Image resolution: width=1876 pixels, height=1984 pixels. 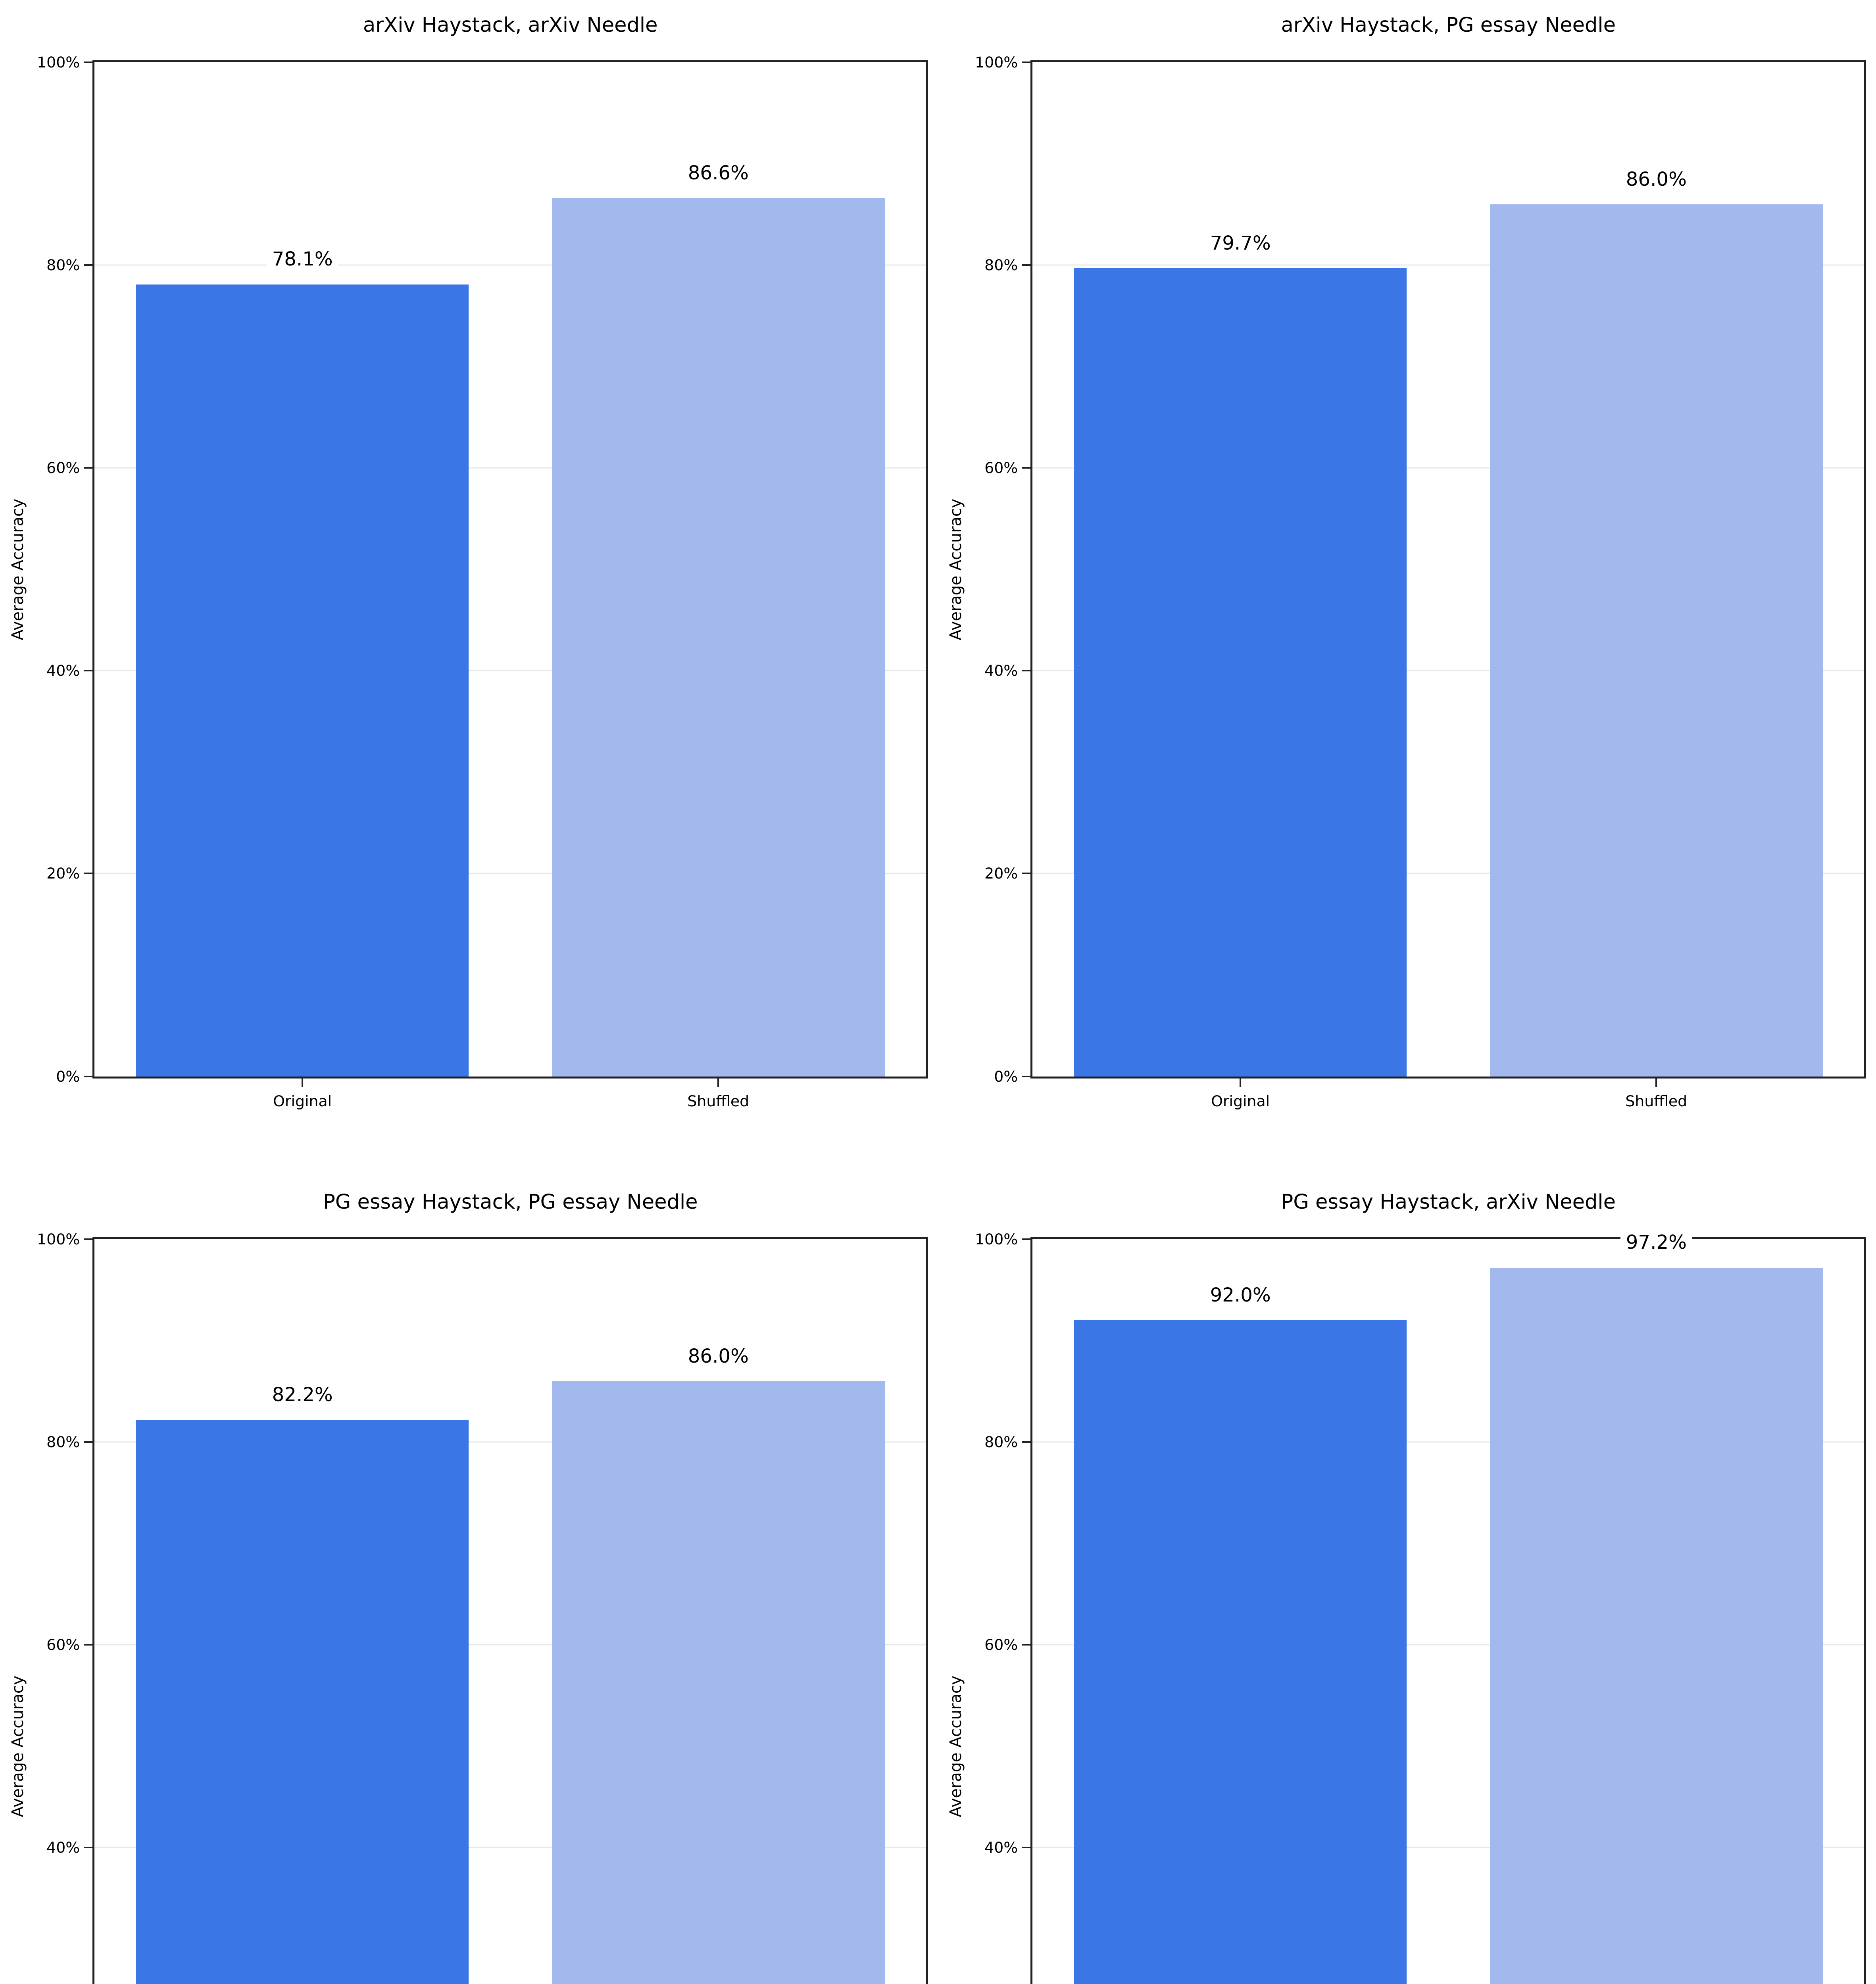 What do you see at coordinates (1656, 1242) in the screenshot?
I see `bar-value-label: 97.2%` at bounding box center [1656, 1242].